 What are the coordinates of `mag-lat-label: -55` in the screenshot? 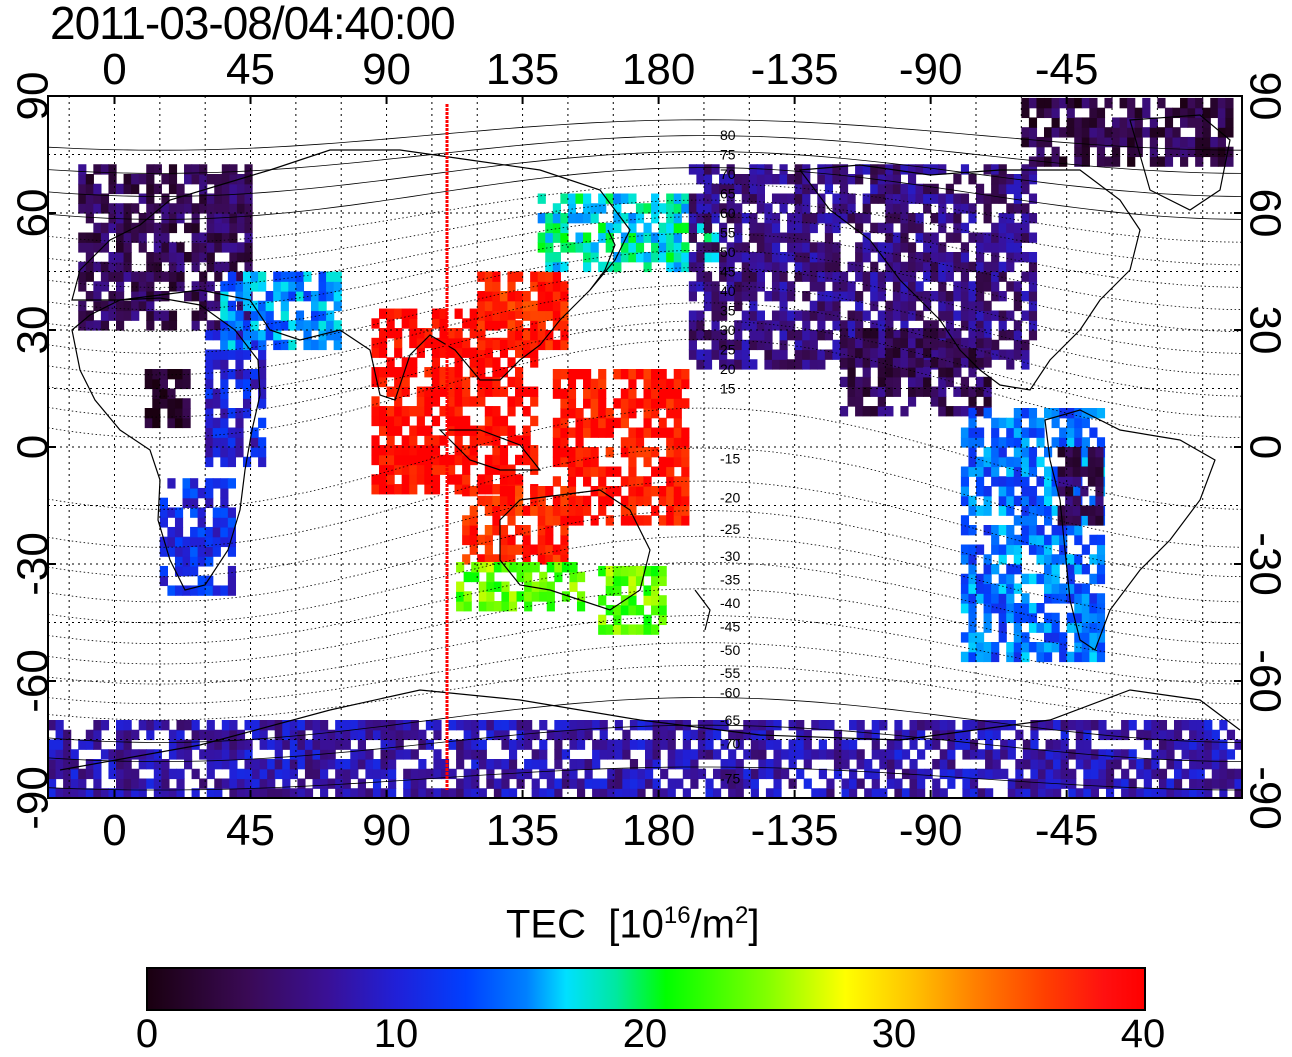 It's located at (730, 673).